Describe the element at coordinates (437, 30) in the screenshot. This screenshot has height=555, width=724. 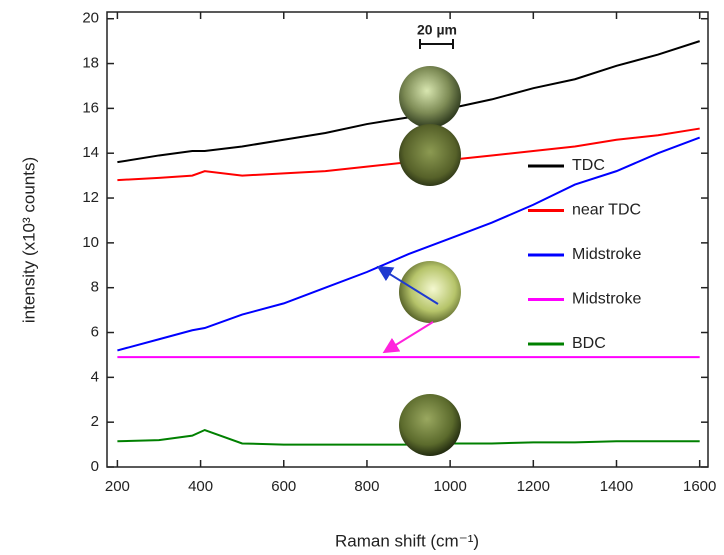
I see `scale-label: 20 µm` at that location.